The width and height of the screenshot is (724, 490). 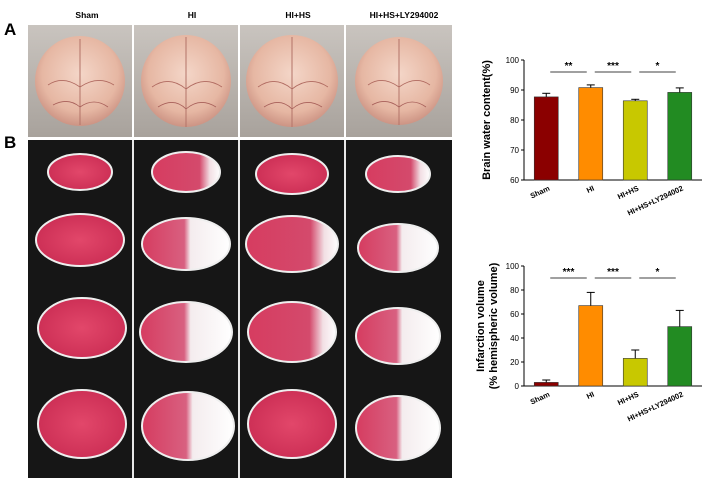 I want to click on water-ytick-label: 80, so click(x=514, y=120).